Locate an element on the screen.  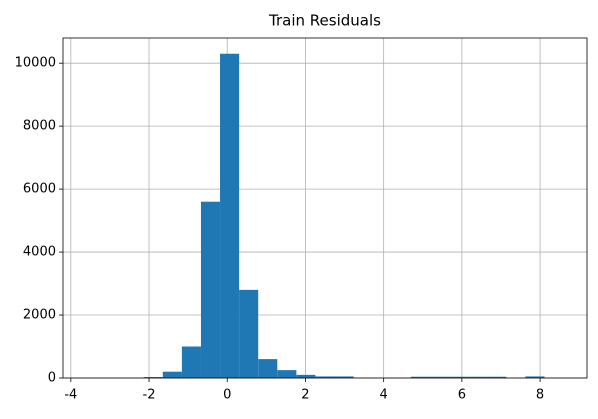
y-tick-label: 2000 is located at coordinates (39, 315).